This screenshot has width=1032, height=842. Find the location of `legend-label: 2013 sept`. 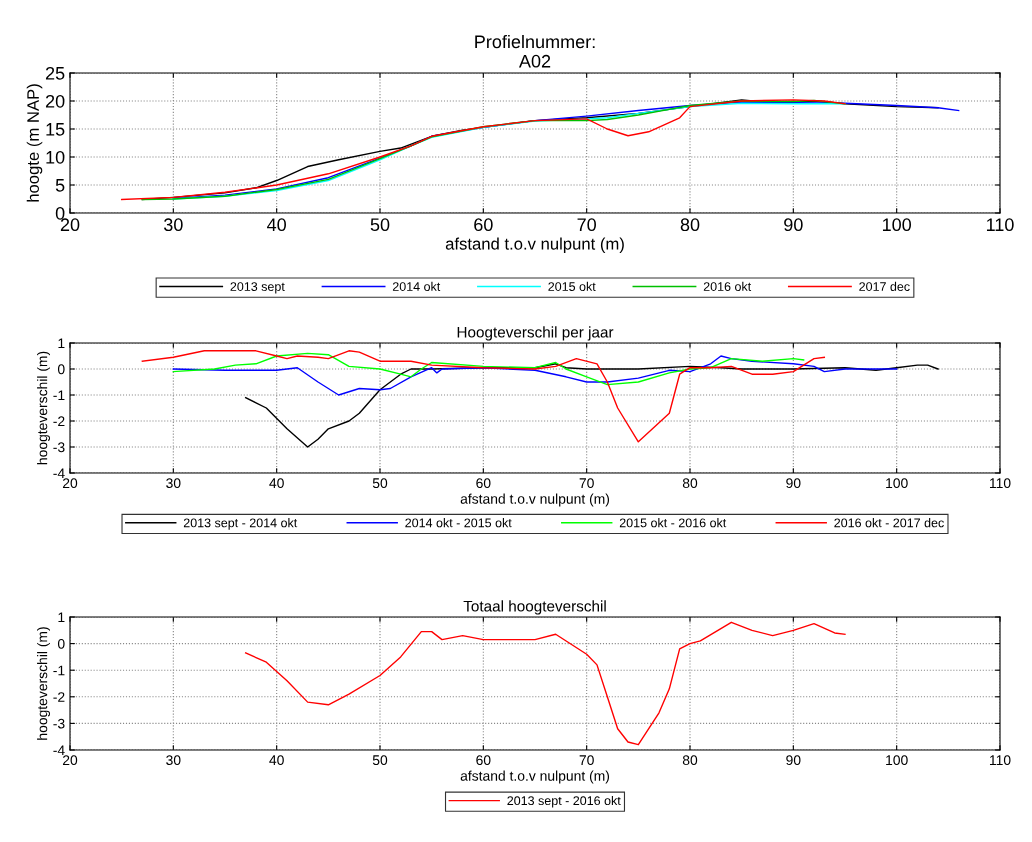

legend-label: 2013 sept is located at coordinates (257, 288).